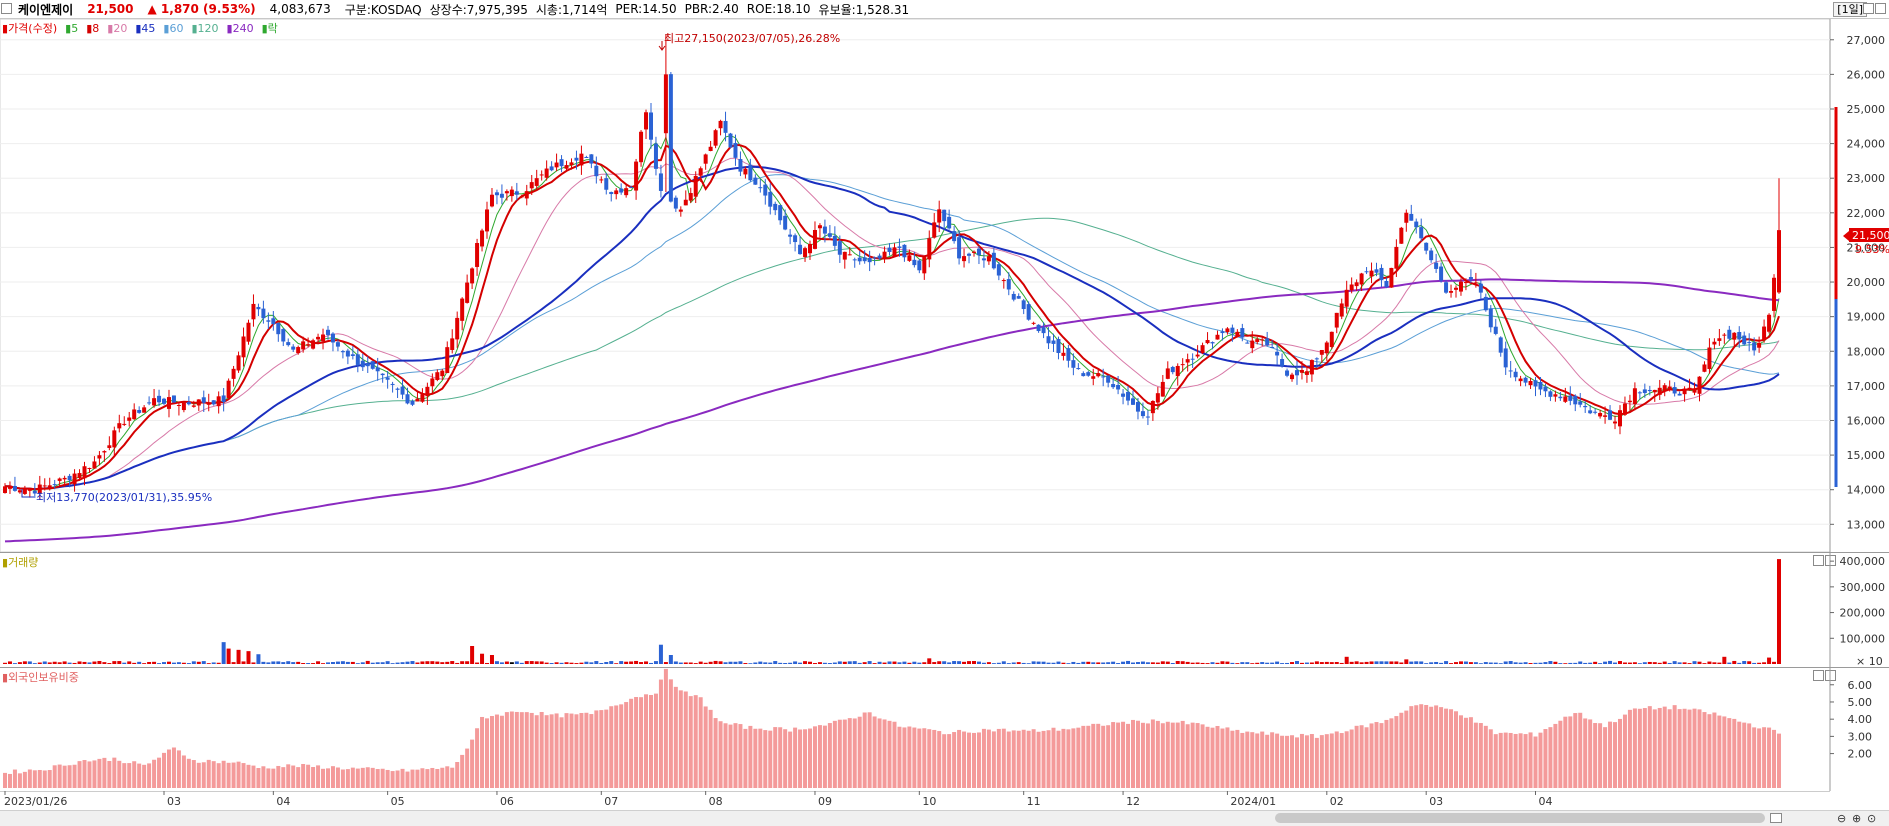 The height and width of the screenshot is (826, 1889). I want to click on legend-ma120: ▮120, so click(205, 28).